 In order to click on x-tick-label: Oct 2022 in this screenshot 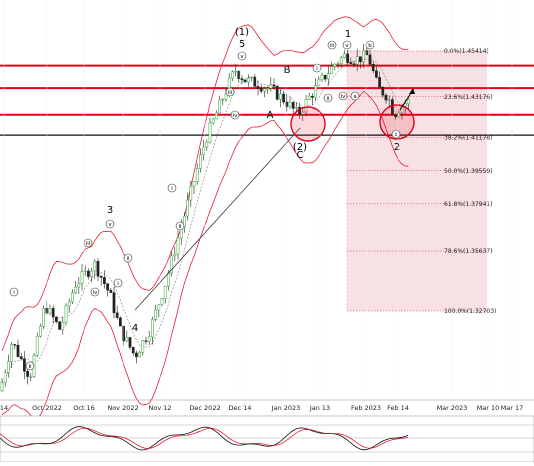, I will do `click(47, 408)`.